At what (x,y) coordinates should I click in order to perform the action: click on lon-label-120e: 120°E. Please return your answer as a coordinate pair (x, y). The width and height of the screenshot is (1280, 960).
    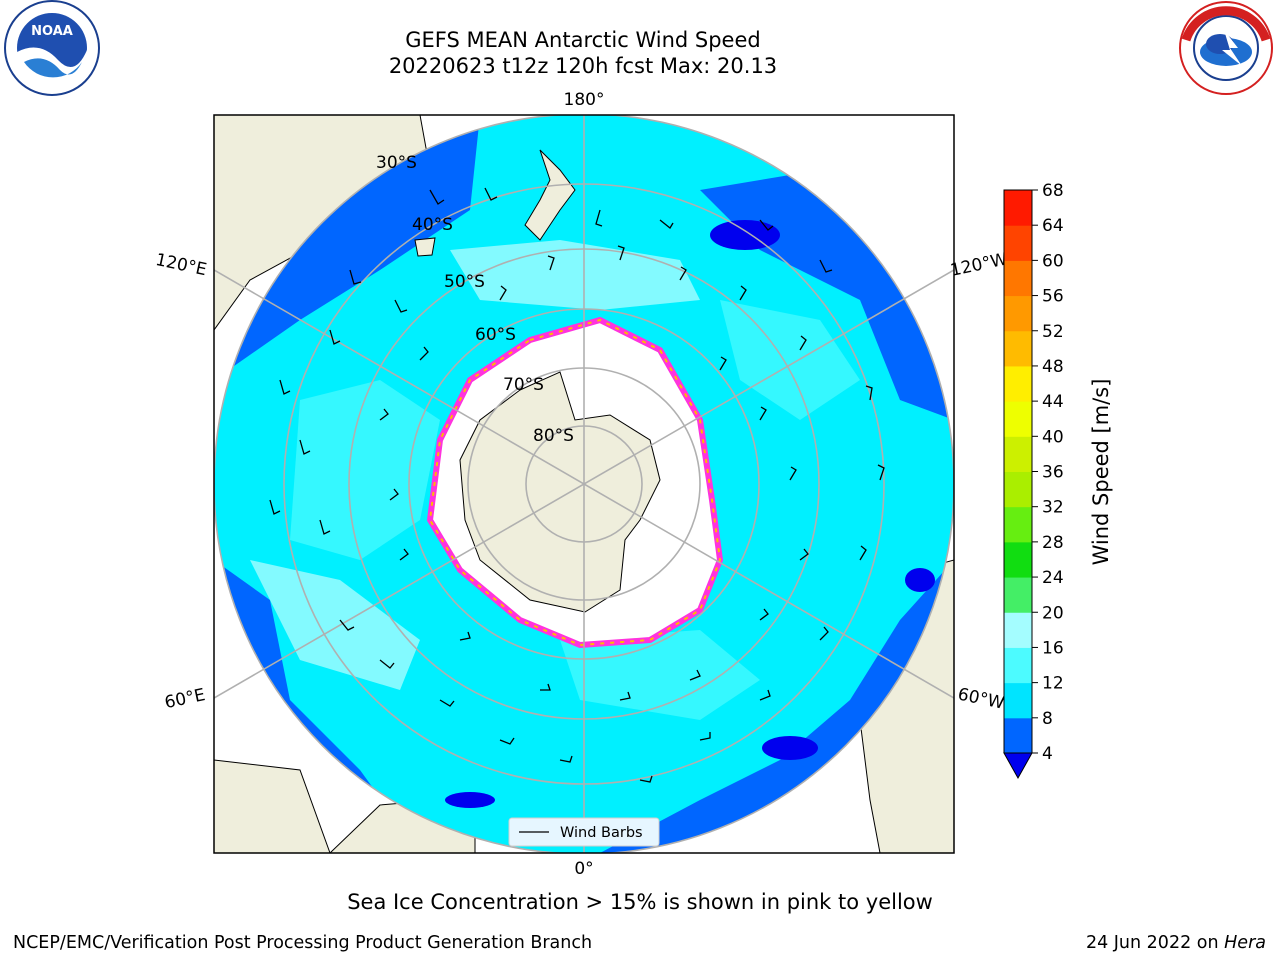
    Looking at the image, I should click on (181, 265).